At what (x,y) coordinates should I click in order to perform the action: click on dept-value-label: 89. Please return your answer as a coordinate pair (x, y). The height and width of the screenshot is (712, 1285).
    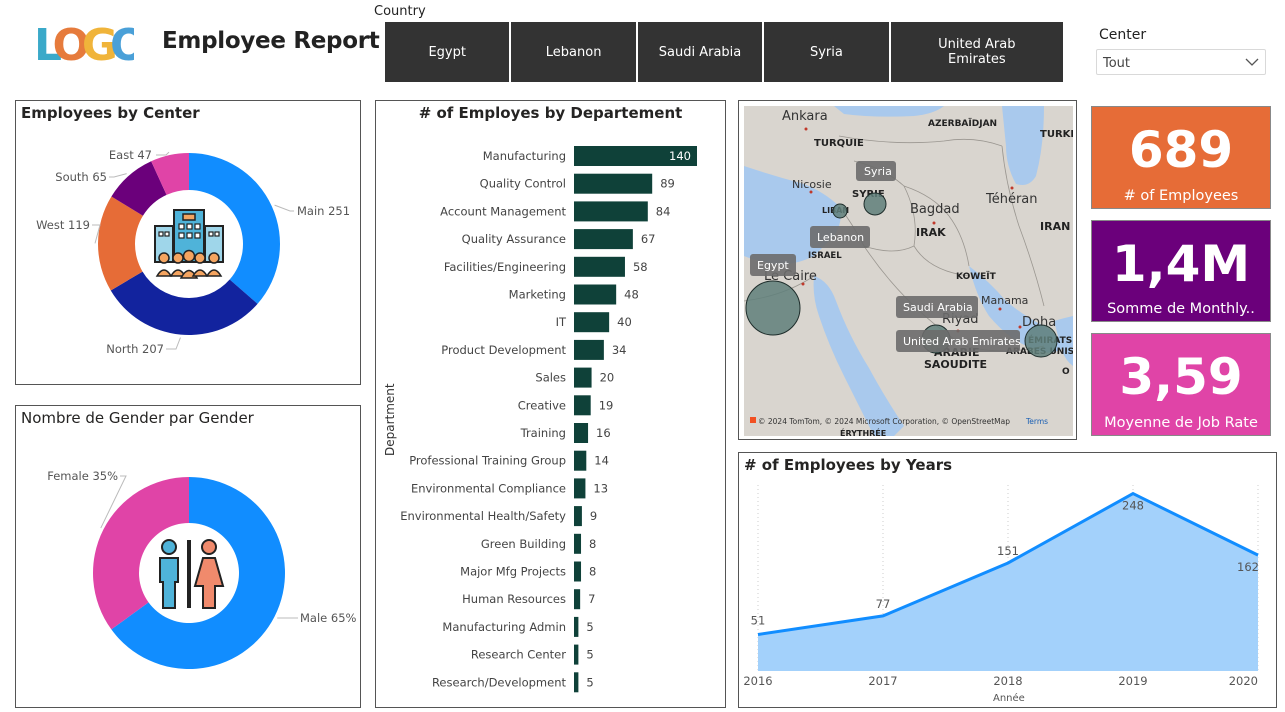
    Looking at the image, I should click on (667, 184).